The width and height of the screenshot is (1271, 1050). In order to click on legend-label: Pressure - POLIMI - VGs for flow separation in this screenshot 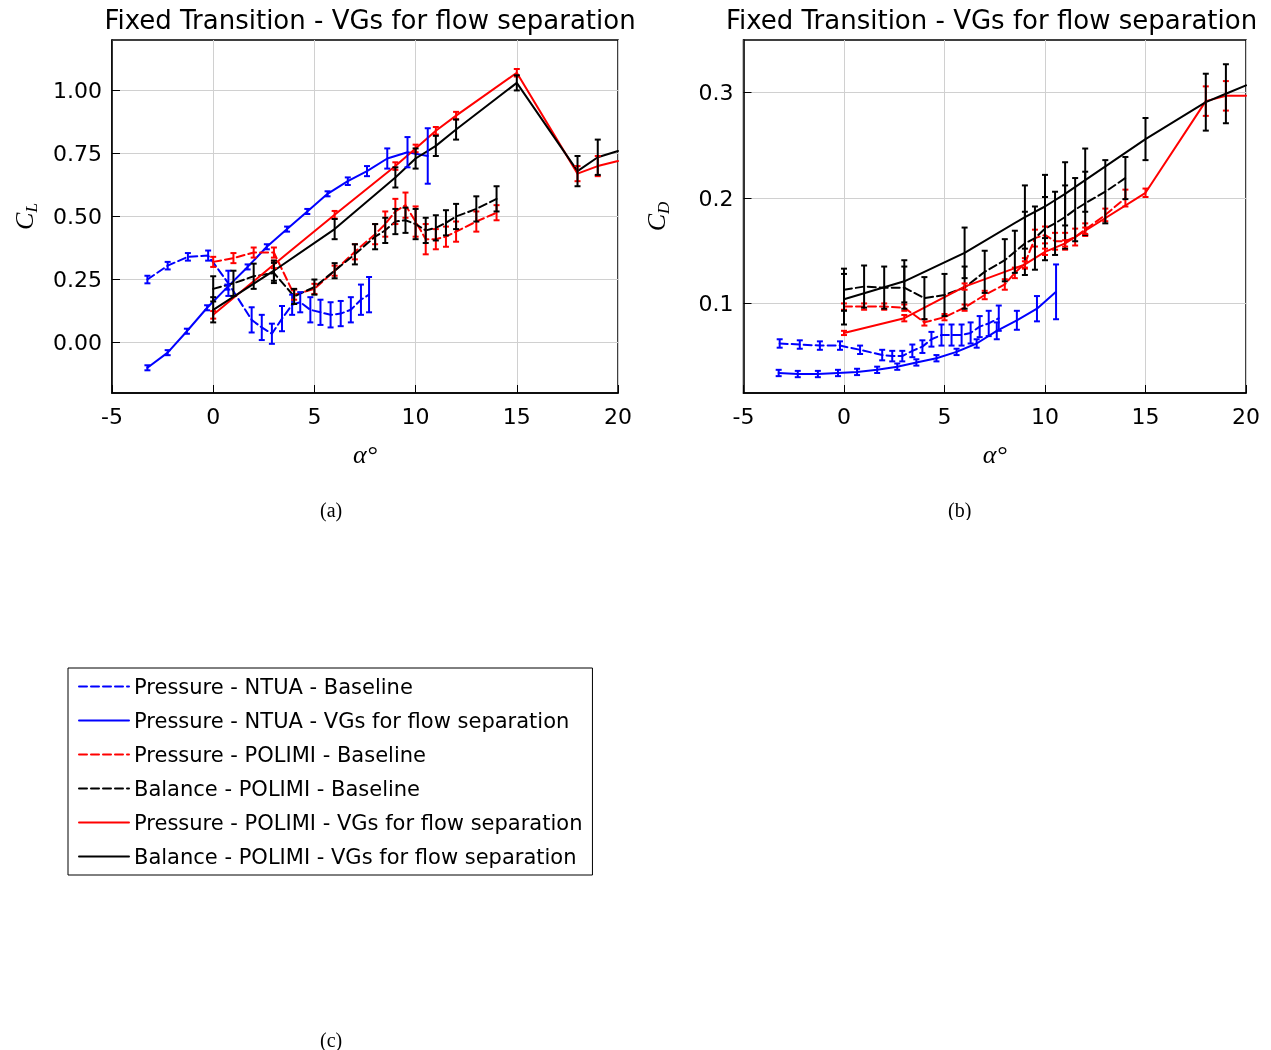, I will do `click(358, 822)`.